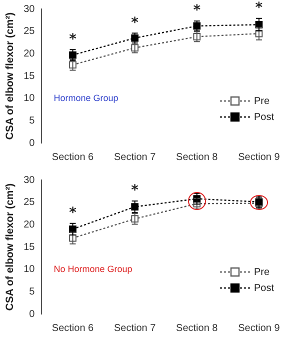  What do you see at coordinates (86, 97) in the screenshot?
I see `annotation: Hormone Group` at bounding box center [86, 97].